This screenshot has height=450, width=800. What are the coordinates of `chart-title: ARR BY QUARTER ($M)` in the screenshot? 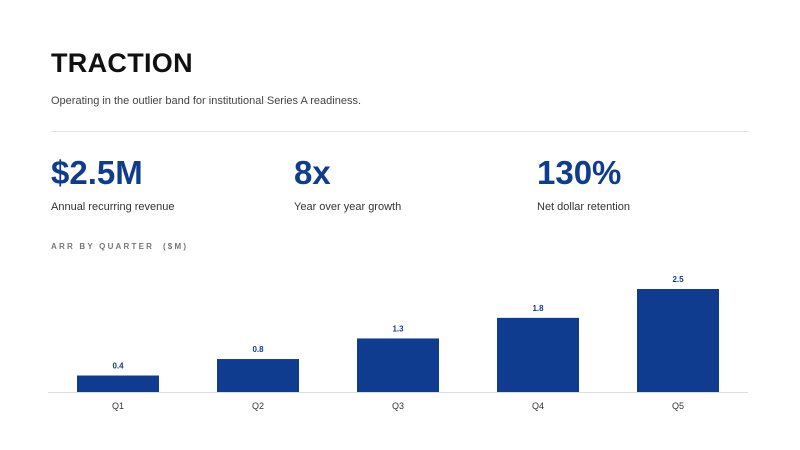 It's located at (120, 246).